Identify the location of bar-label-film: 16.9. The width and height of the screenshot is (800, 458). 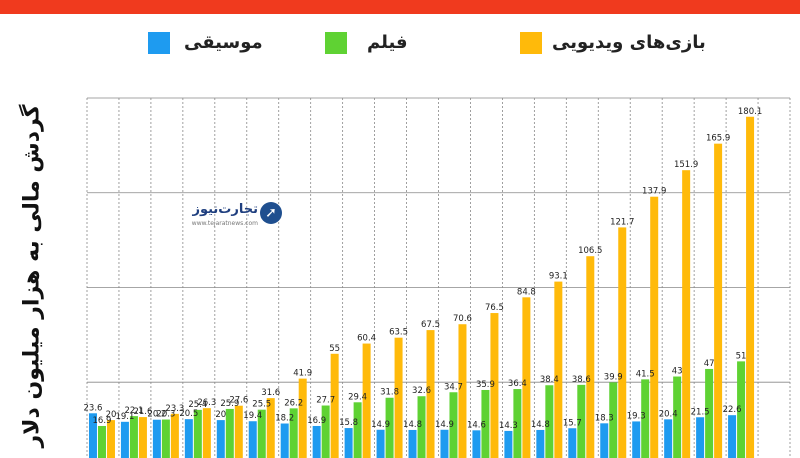
(102, 421).